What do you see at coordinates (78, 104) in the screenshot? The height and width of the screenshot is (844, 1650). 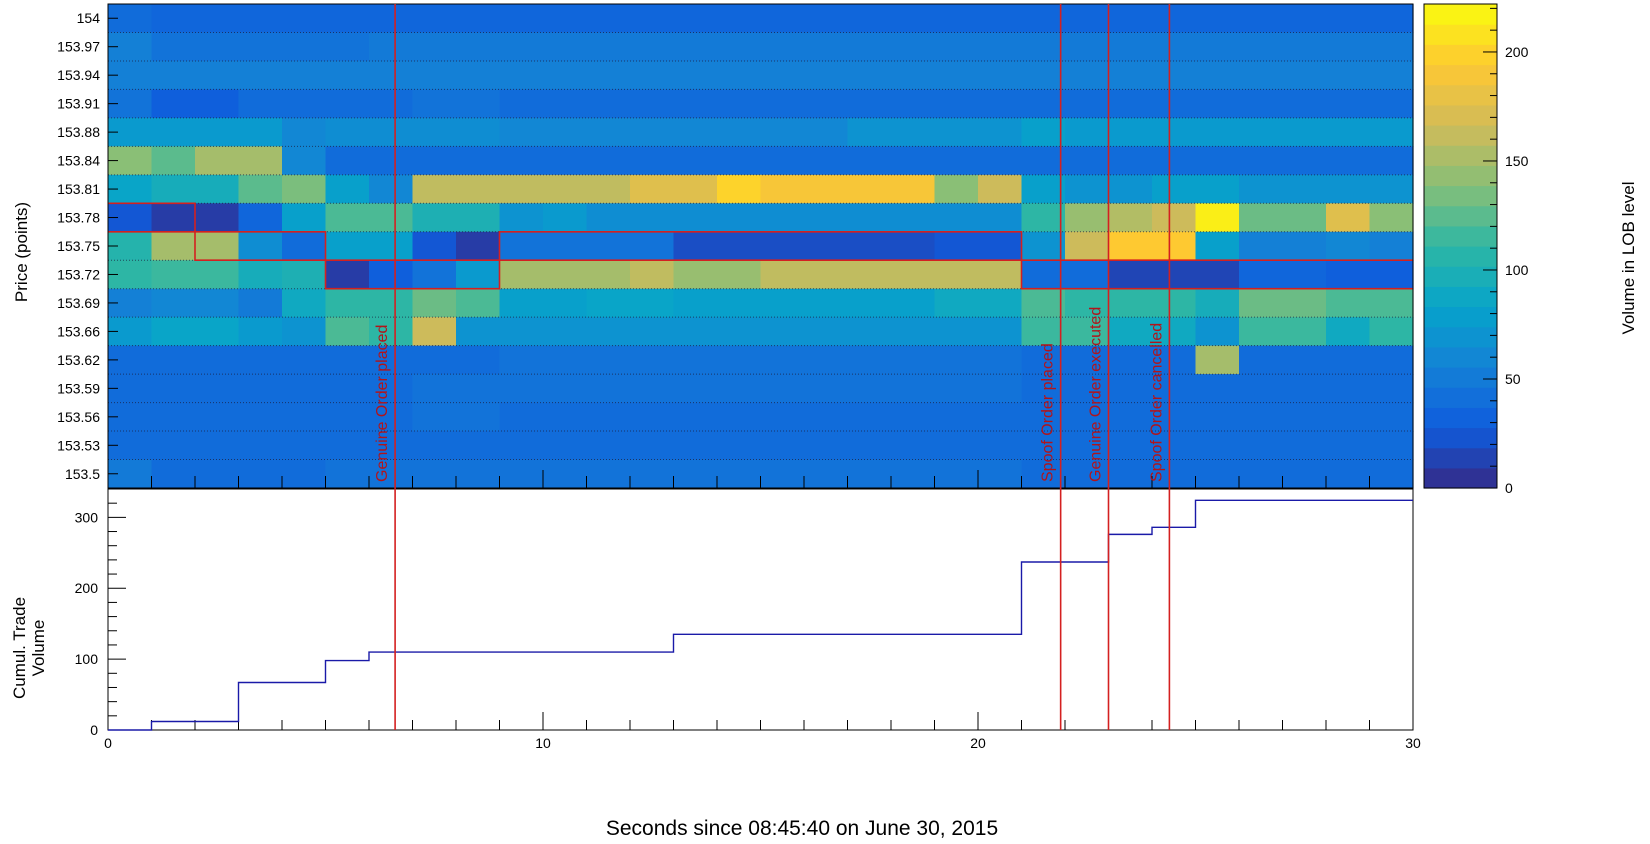 I see `price-tick-label: 153.91` at bounding box center [78, 104].